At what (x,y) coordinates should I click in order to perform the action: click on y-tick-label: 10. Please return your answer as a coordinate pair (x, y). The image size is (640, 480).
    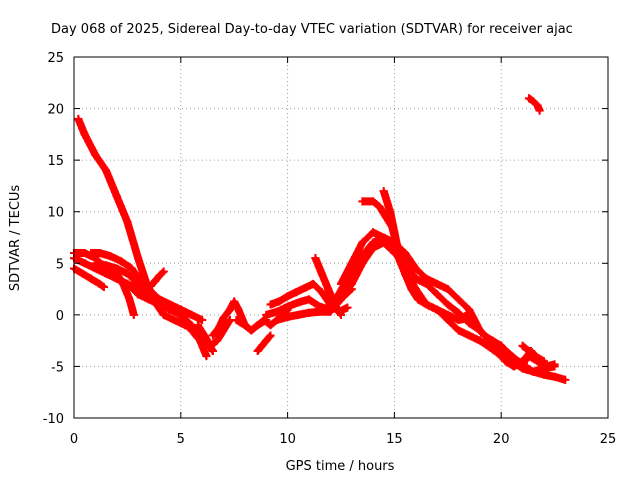
    Looking at the image, I should click on (55, 213).